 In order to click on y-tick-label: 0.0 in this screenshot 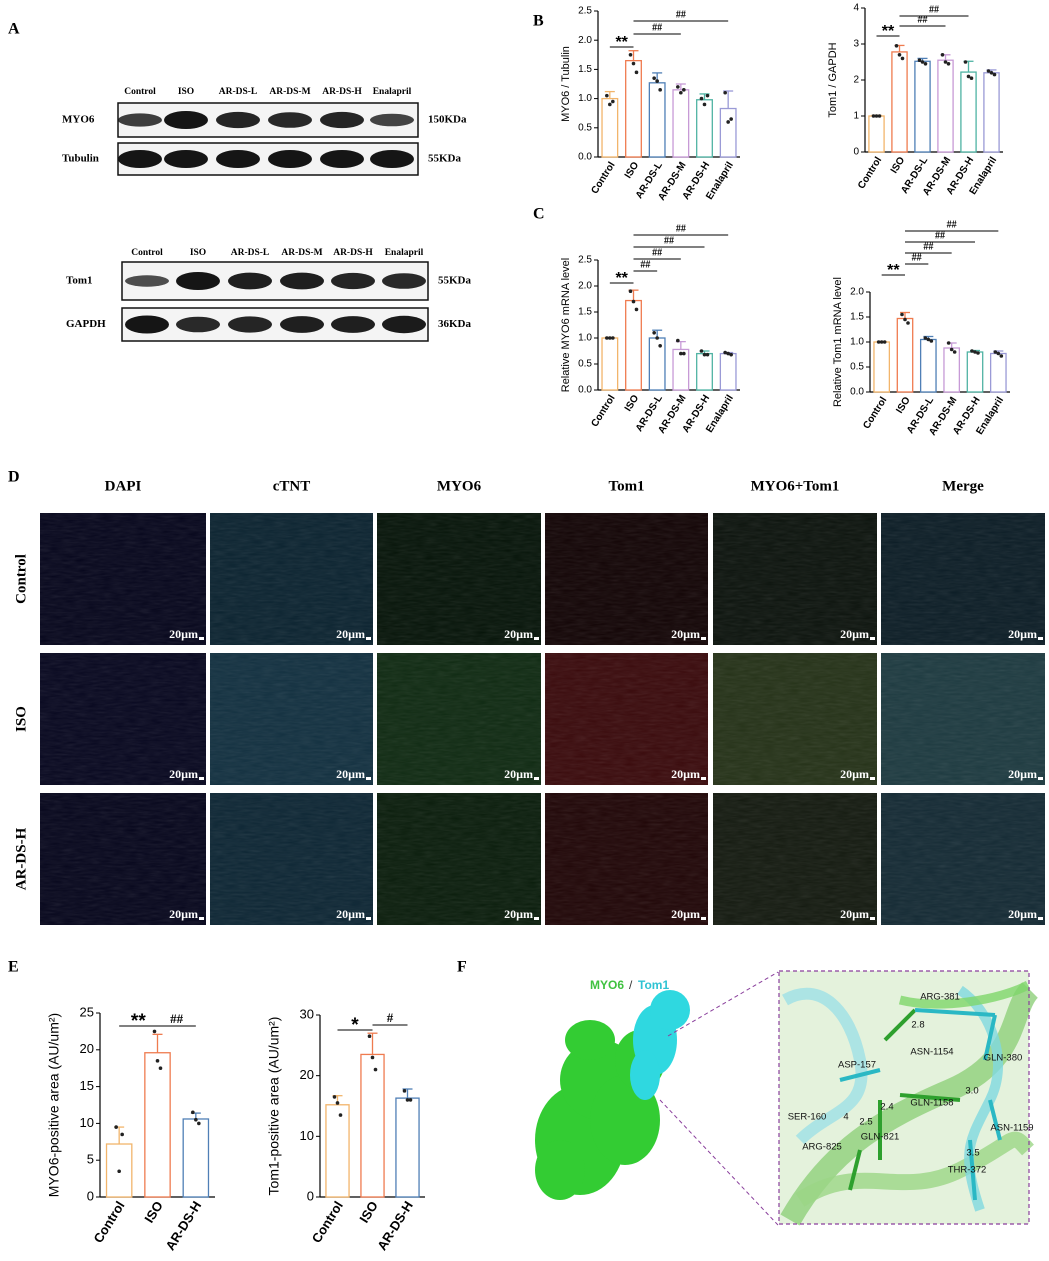, I will do `click(585, 390)`.